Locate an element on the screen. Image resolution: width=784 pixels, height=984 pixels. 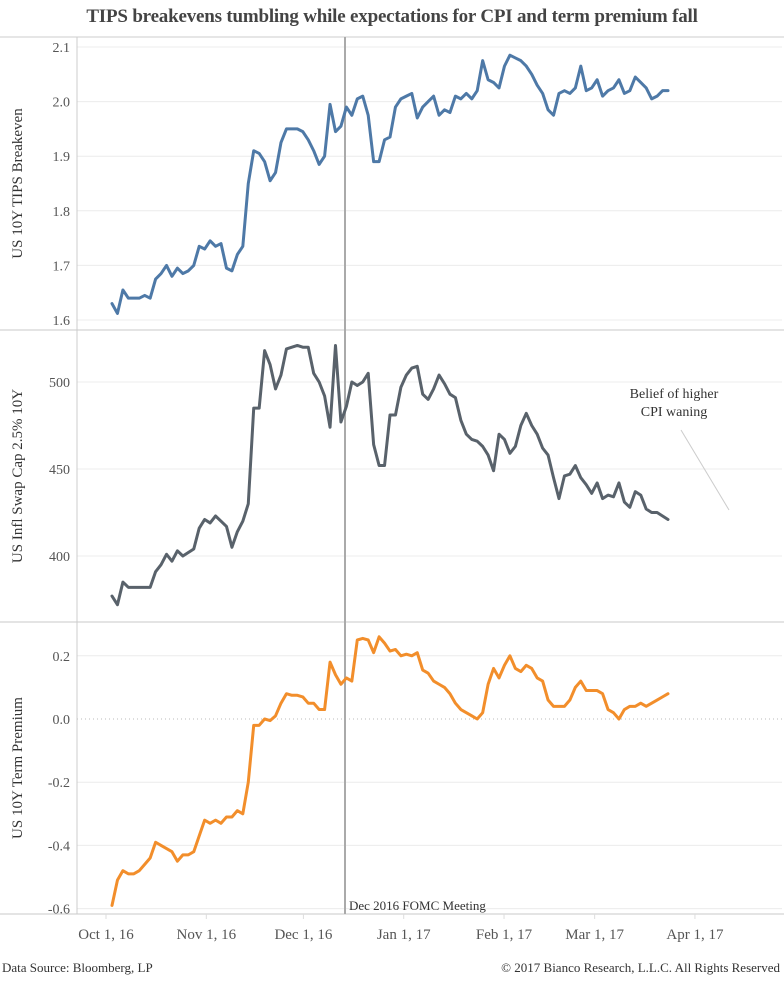
y-tick-label: 400 is located at coordinates (59, 557).